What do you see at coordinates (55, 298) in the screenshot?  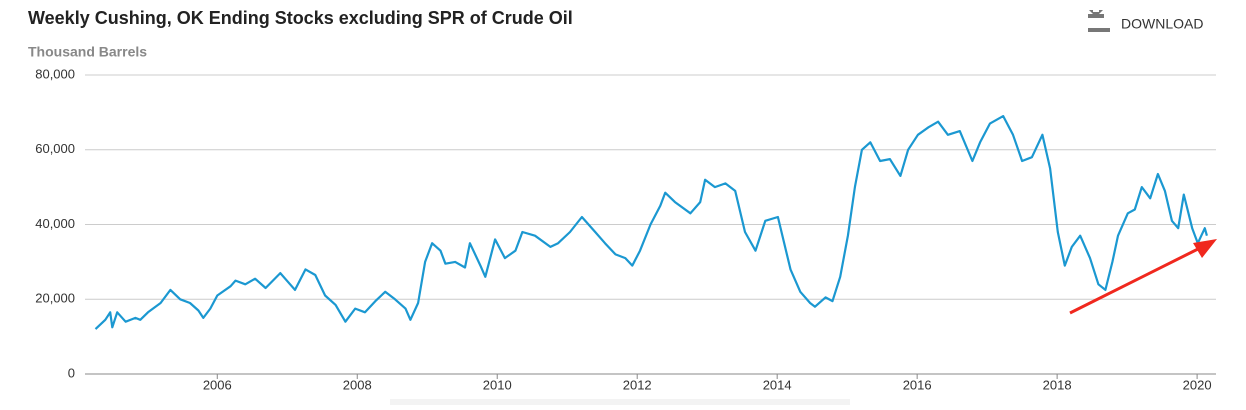 I see `y-tick-label: 20,000` at bounding box center [55, 298].